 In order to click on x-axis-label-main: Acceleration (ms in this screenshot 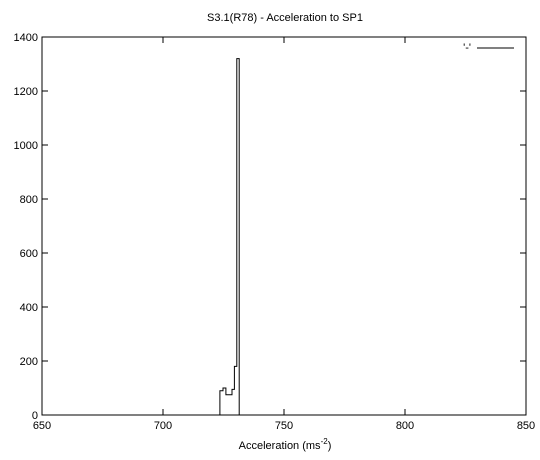, I will do `click(280, 446)`.